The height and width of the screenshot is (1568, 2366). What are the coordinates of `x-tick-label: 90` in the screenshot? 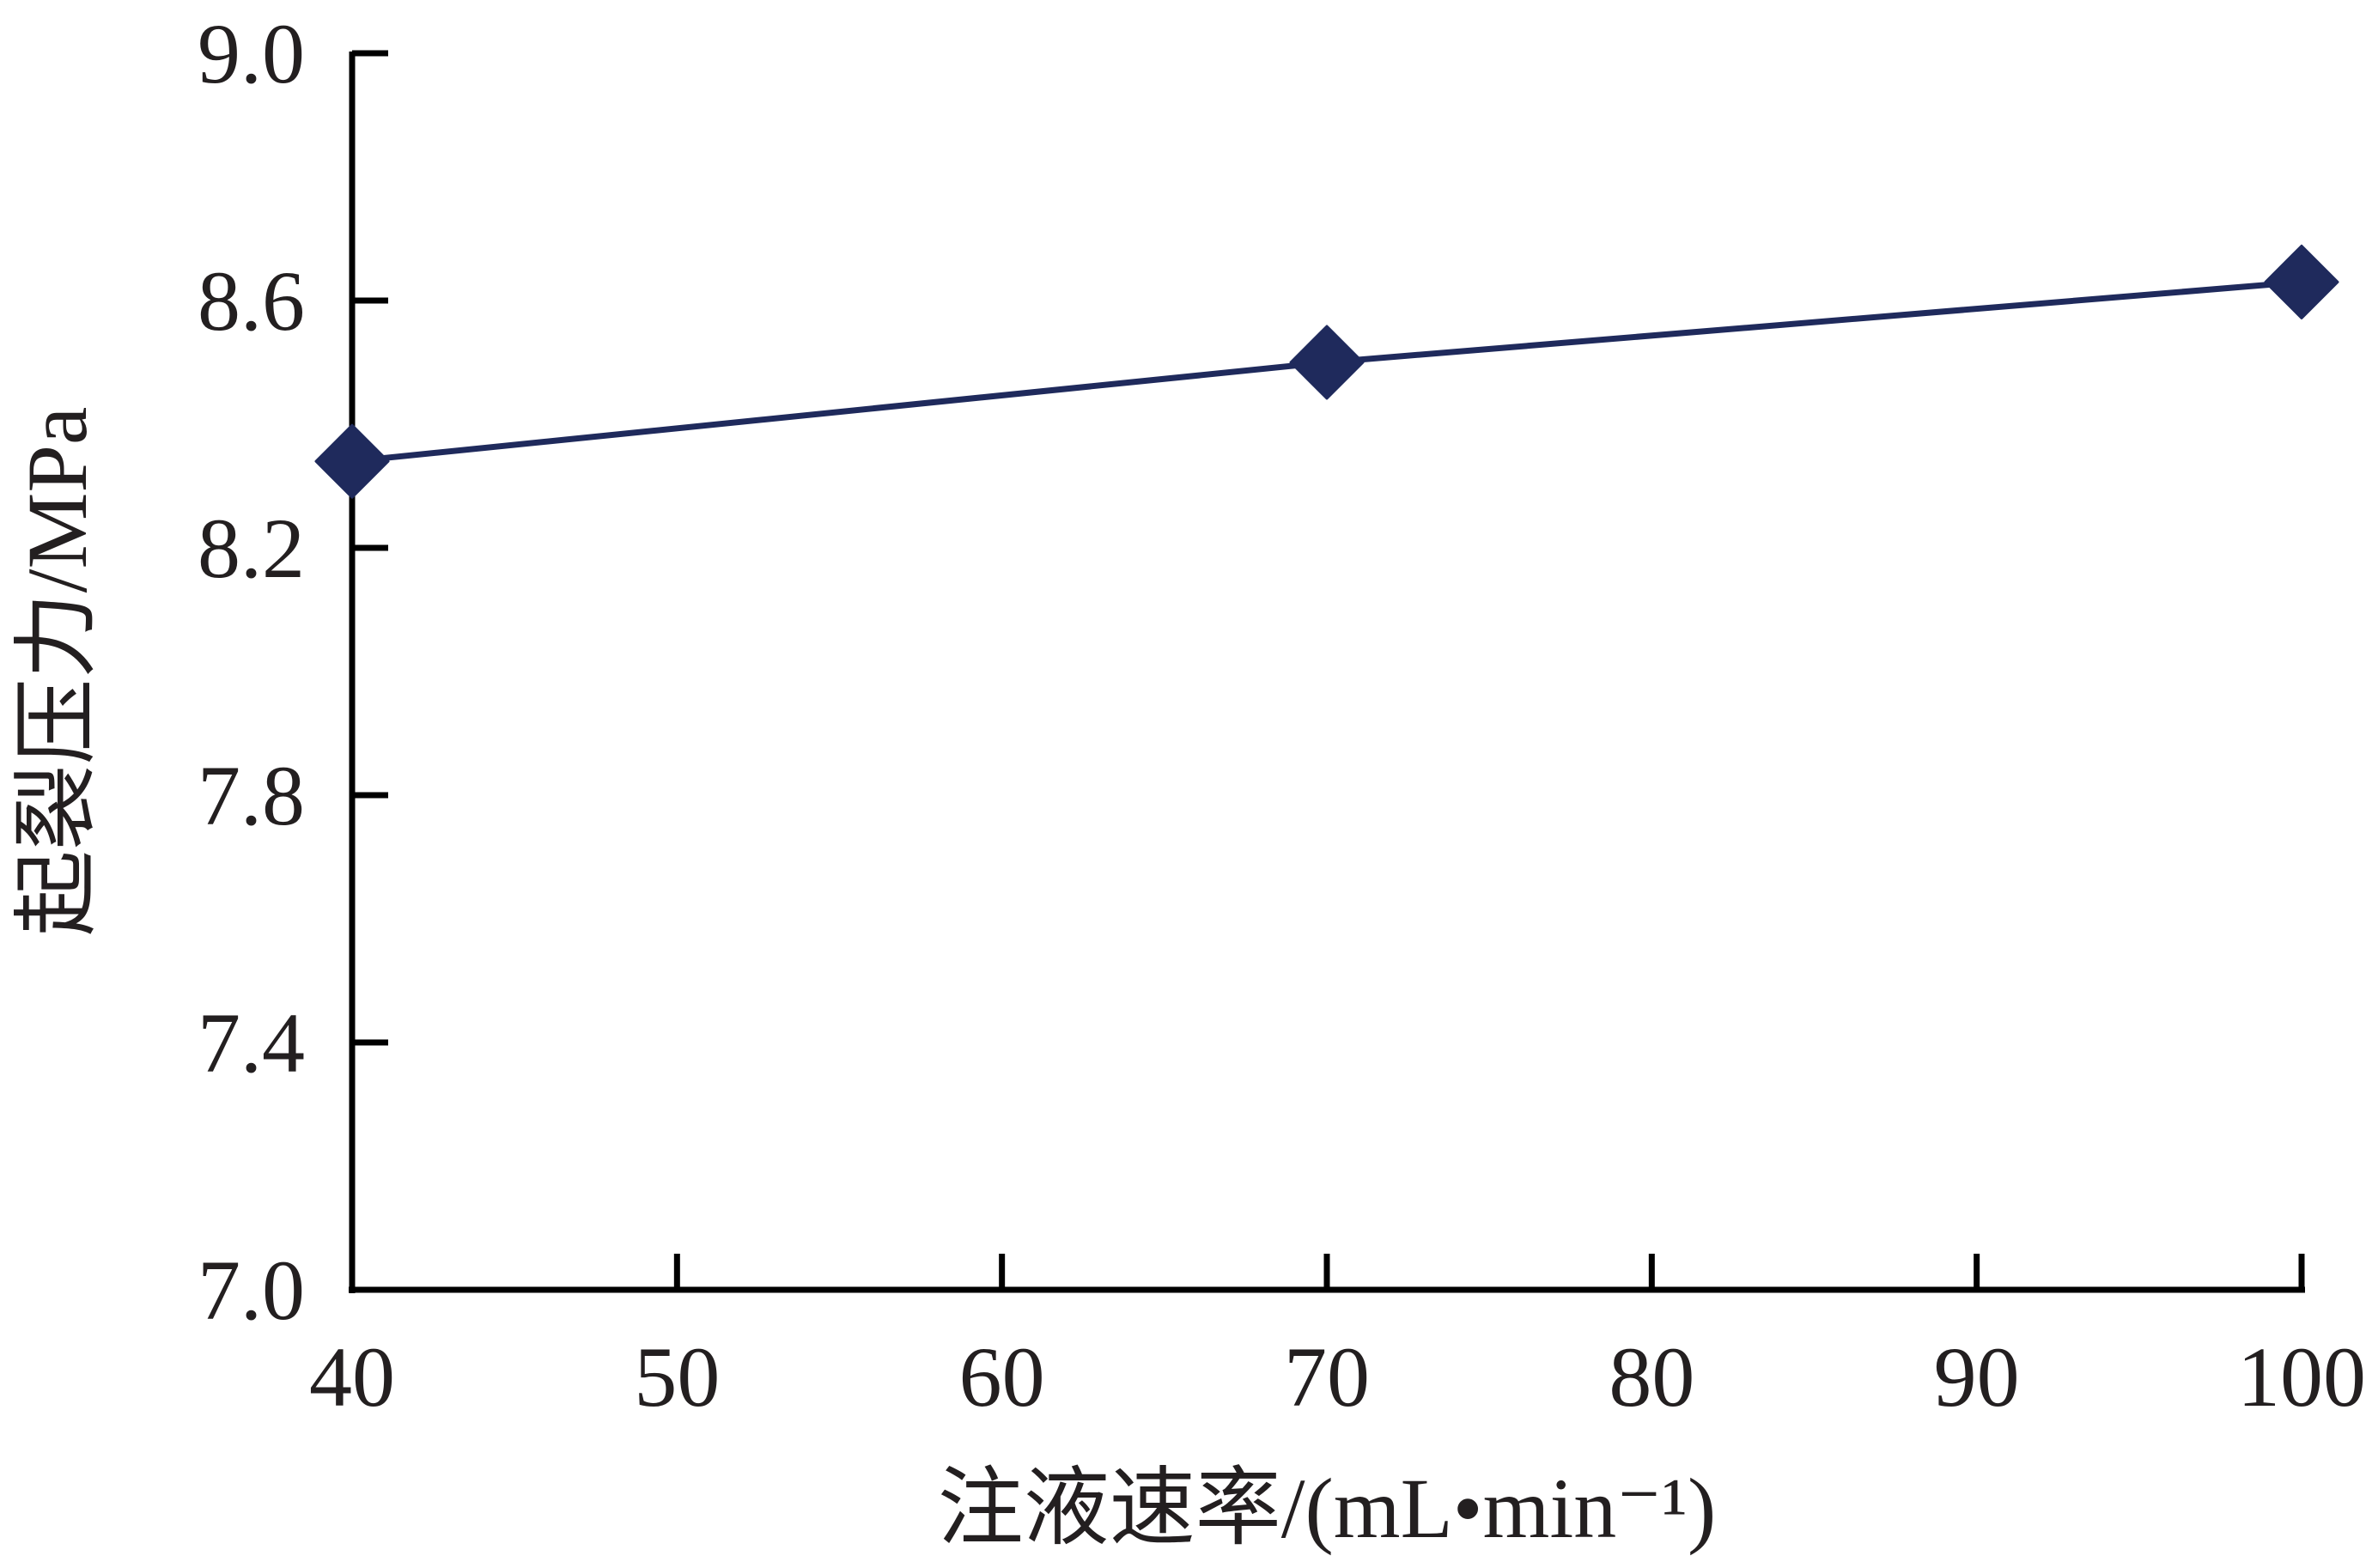 It's located at (1977, 1377).